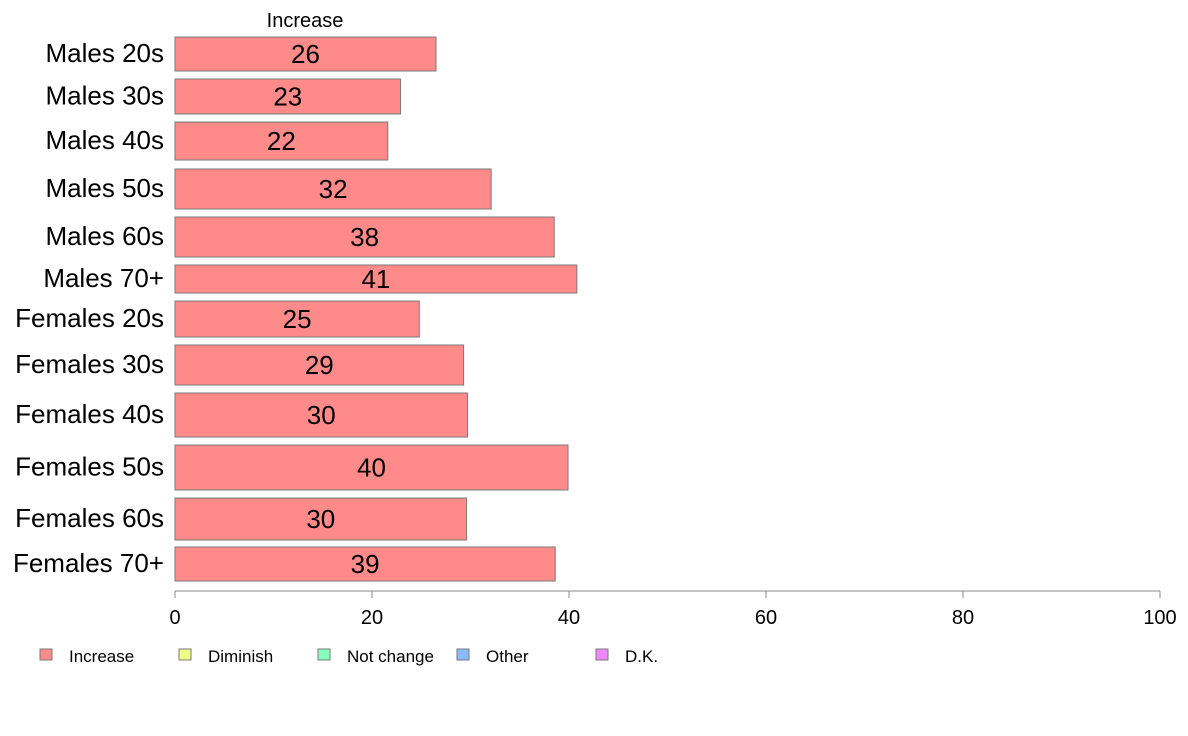  I want to click on legend: Increase Diminish Not change Other D.K., so click(348, 656).